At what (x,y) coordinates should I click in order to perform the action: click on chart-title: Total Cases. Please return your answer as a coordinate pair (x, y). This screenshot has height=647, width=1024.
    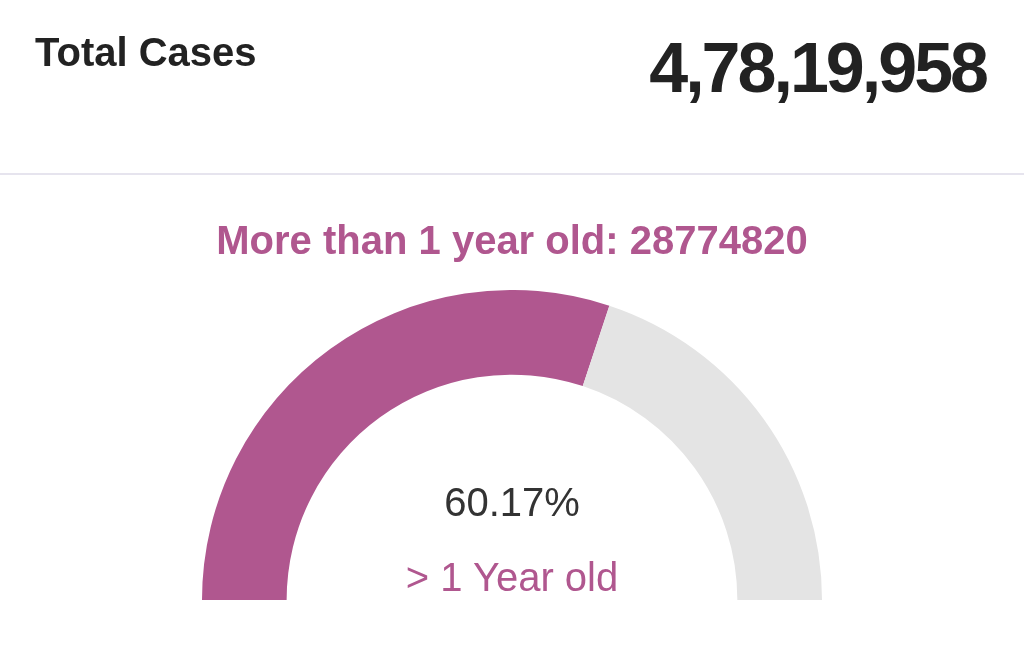
    Looking at the image, I should click on (146, 52).